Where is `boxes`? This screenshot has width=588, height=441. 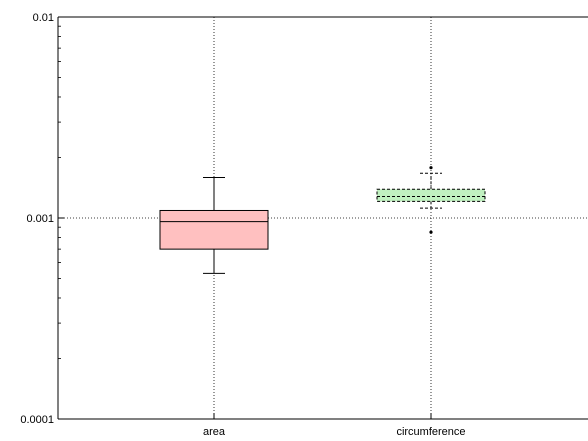
boxes is located at coordinates (322, 220).